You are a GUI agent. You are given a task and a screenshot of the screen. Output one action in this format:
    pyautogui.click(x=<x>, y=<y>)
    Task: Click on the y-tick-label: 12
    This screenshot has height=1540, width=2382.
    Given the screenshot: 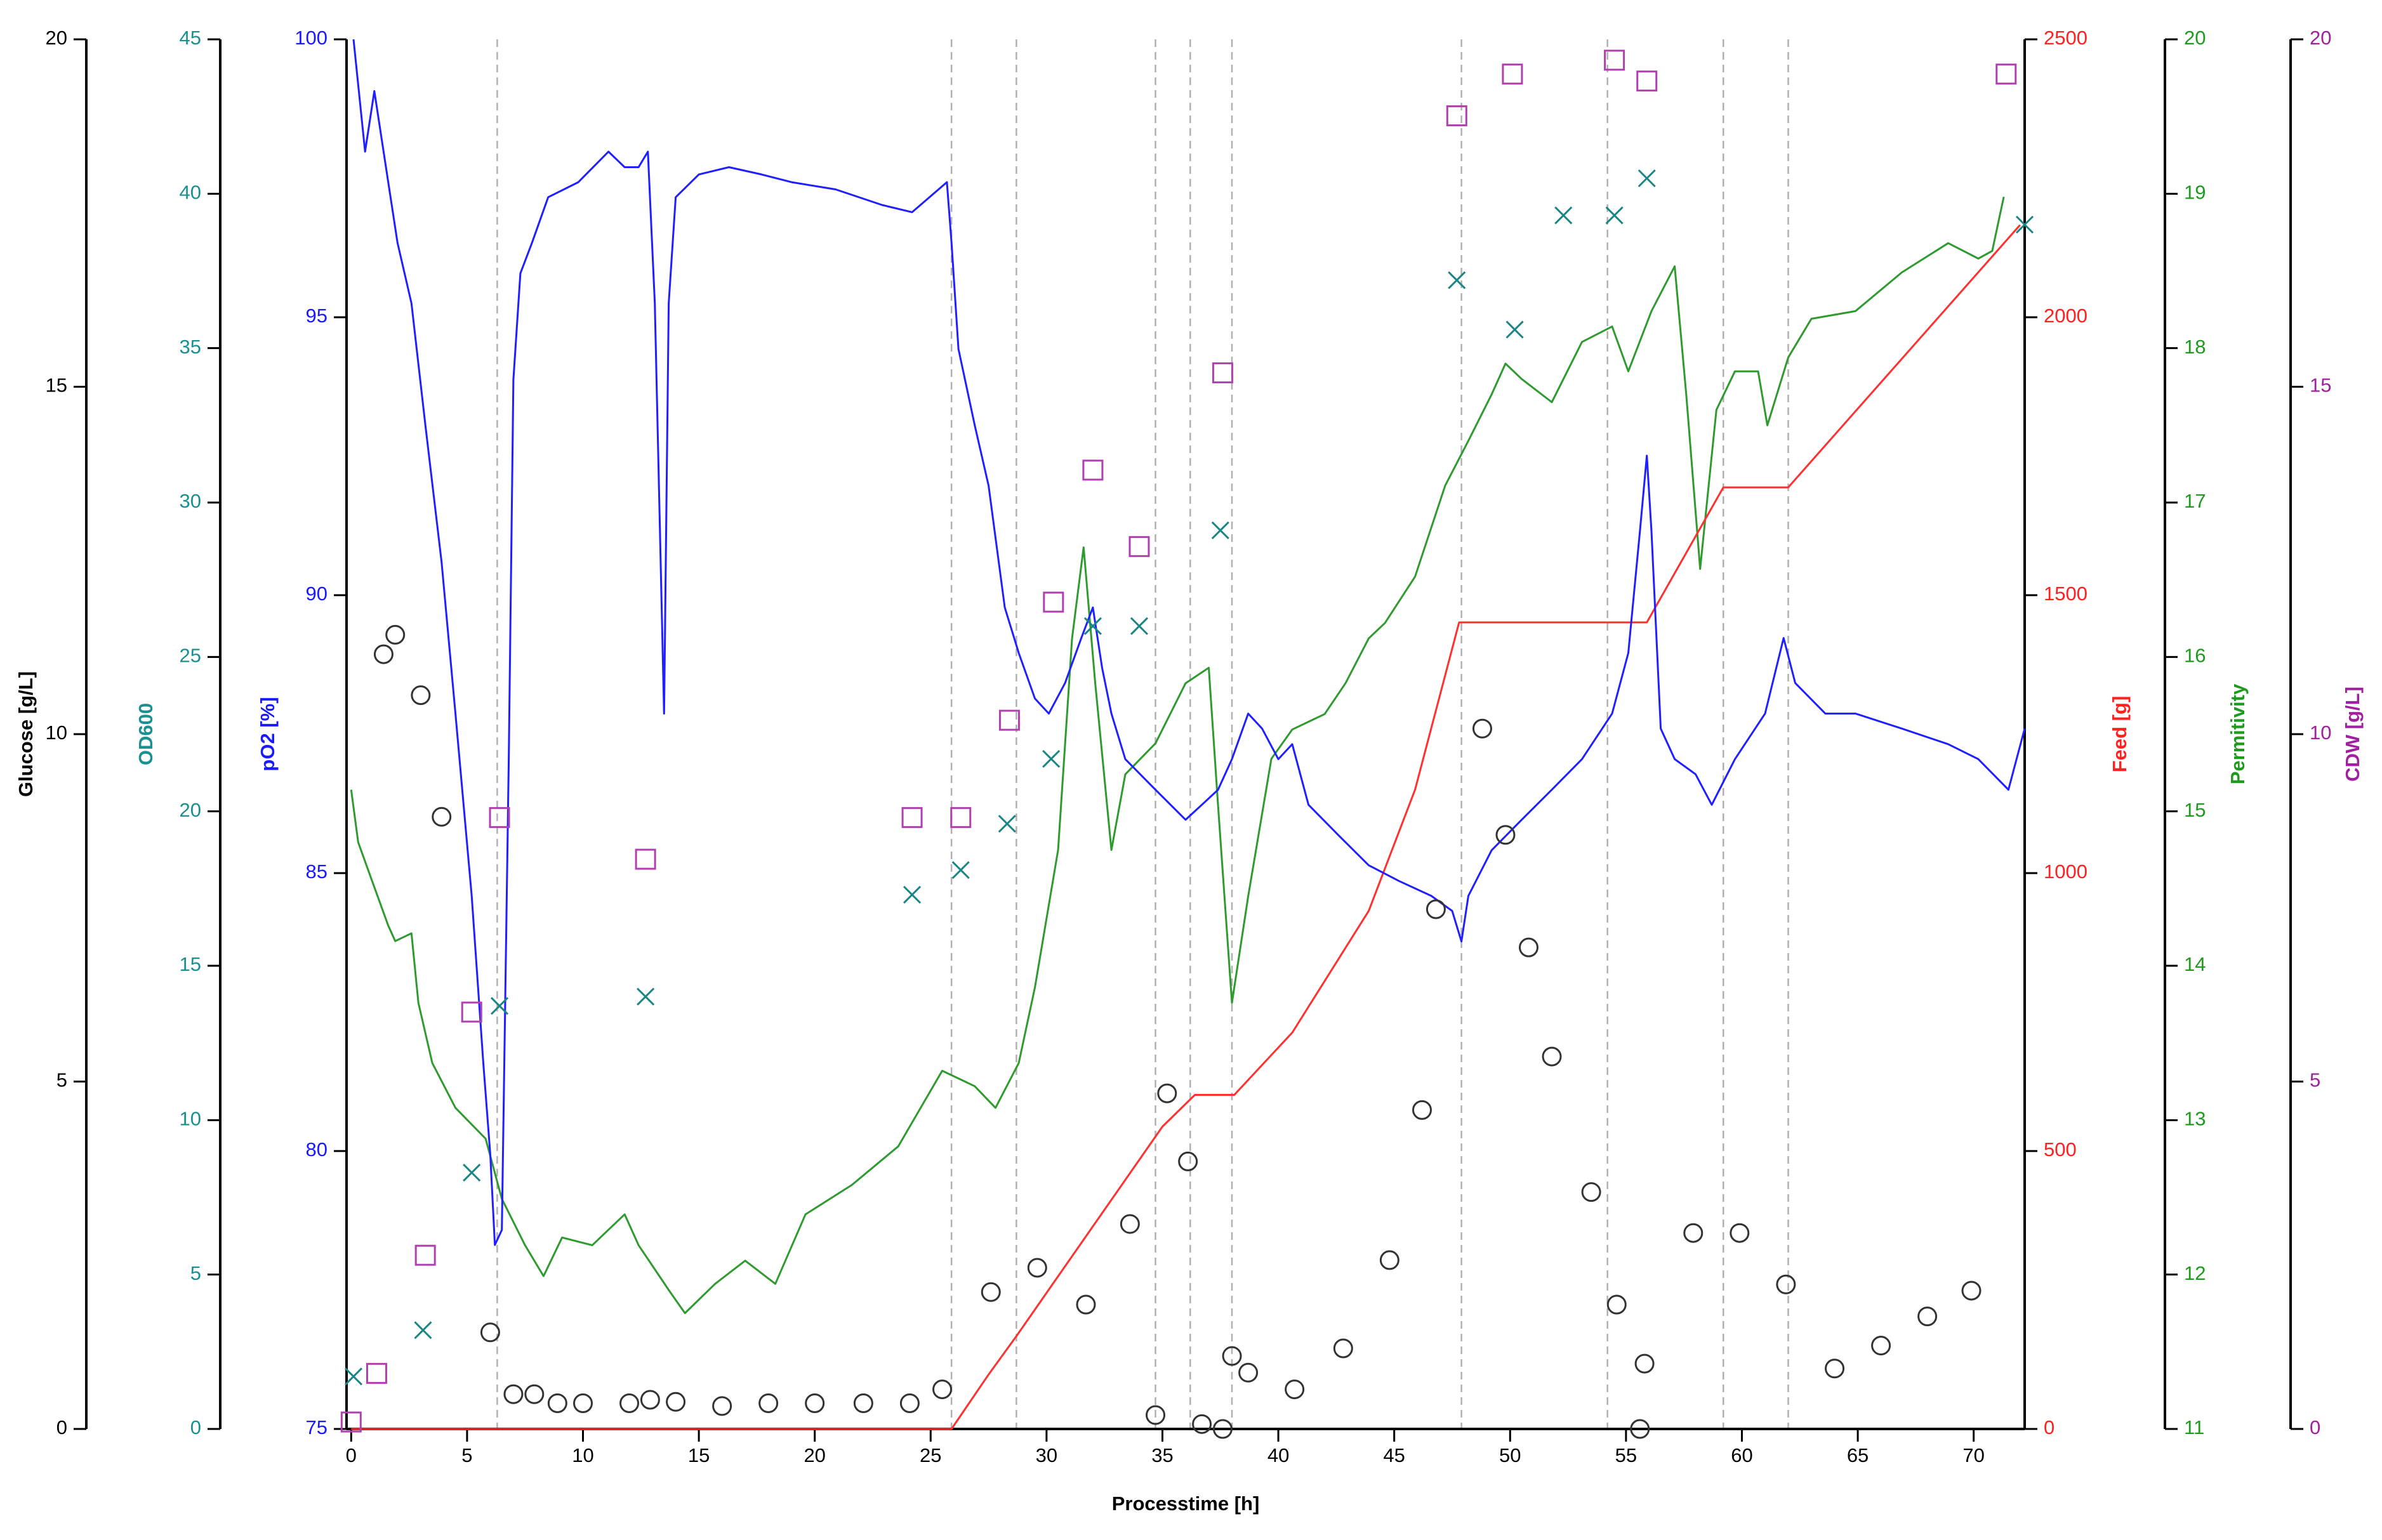 What is the action you would take?
    pyautogui.click(x=2195, y=1273)
    